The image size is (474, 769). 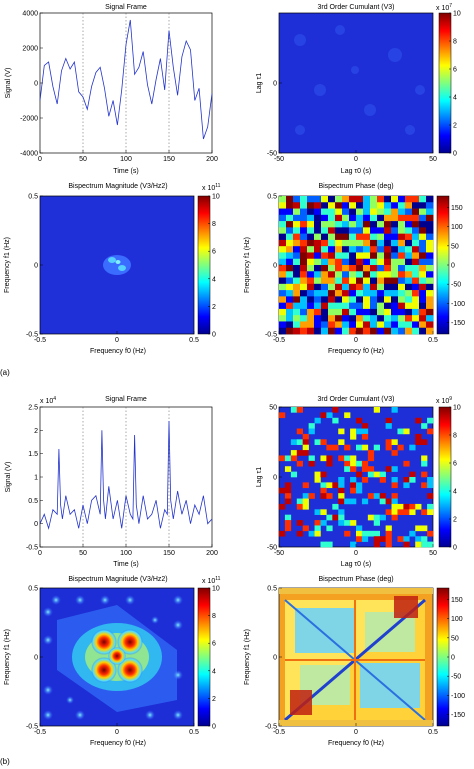 What do you see at coordinates (117, 186) in the screenshot?
I see `a-bispectrum-title: Bispectrum Magnitude (V3/Hz2)` at bounding box center [117, 186].